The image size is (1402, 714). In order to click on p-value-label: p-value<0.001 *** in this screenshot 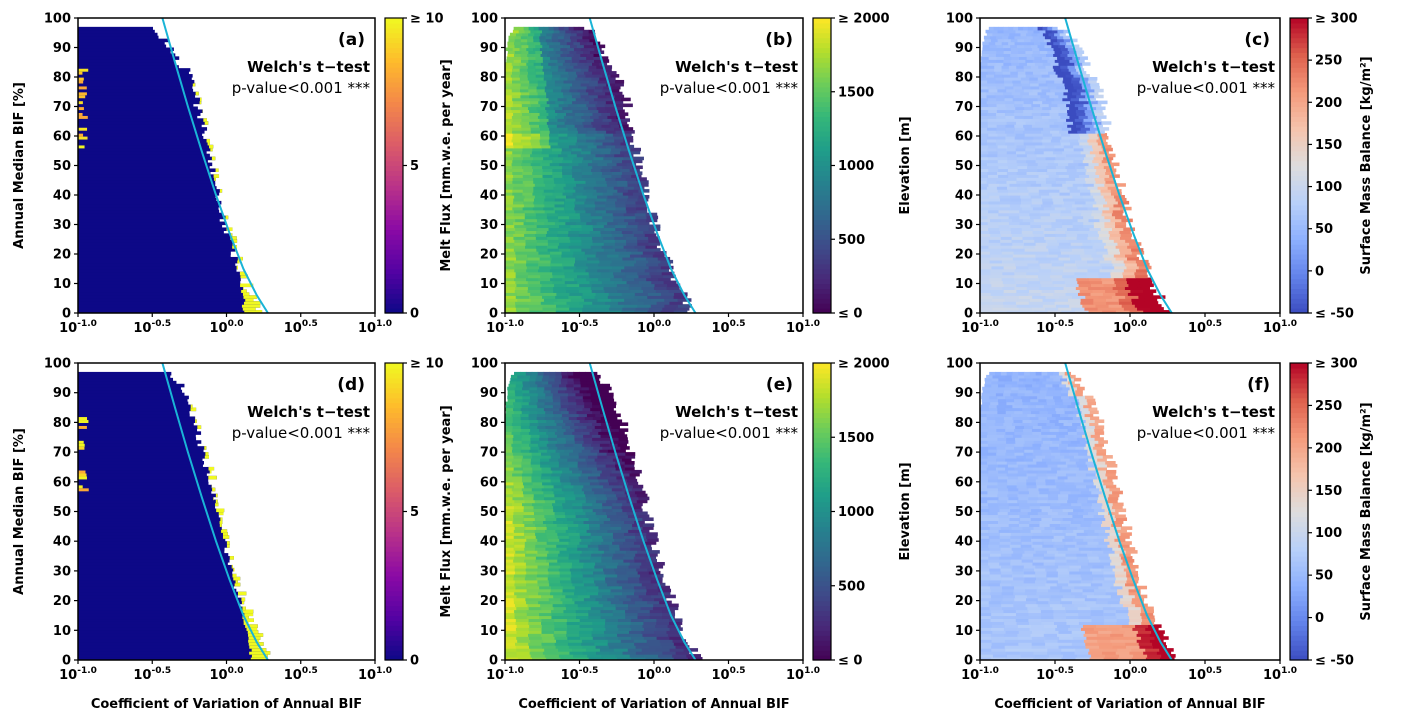, I will do `click(301, 88)`.